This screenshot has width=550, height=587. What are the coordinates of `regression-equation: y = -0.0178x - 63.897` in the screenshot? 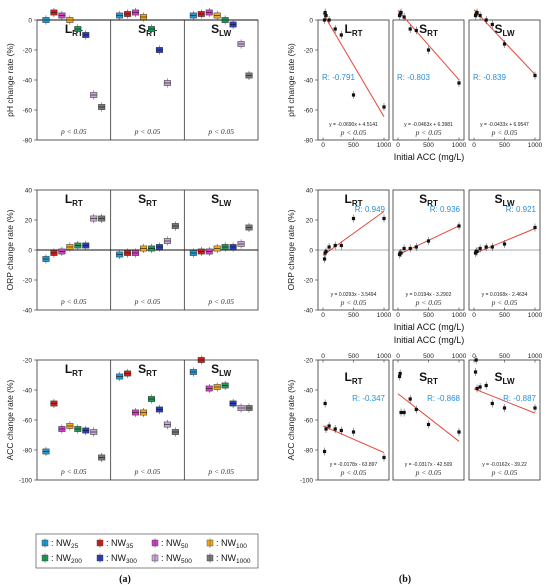 It's located at (354, 465).